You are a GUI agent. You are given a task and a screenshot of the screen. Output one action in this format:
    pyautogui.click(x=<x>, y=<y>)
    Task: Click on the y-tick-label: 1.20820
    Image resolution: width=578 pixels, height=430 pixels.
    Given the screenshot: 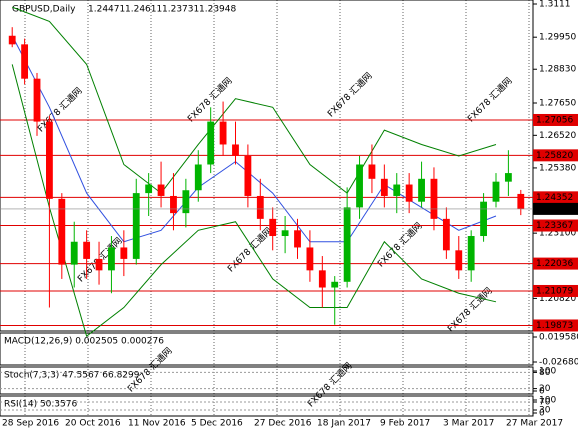 What is the action you would take?
    pyautogui.click(x=557, y=299)
    